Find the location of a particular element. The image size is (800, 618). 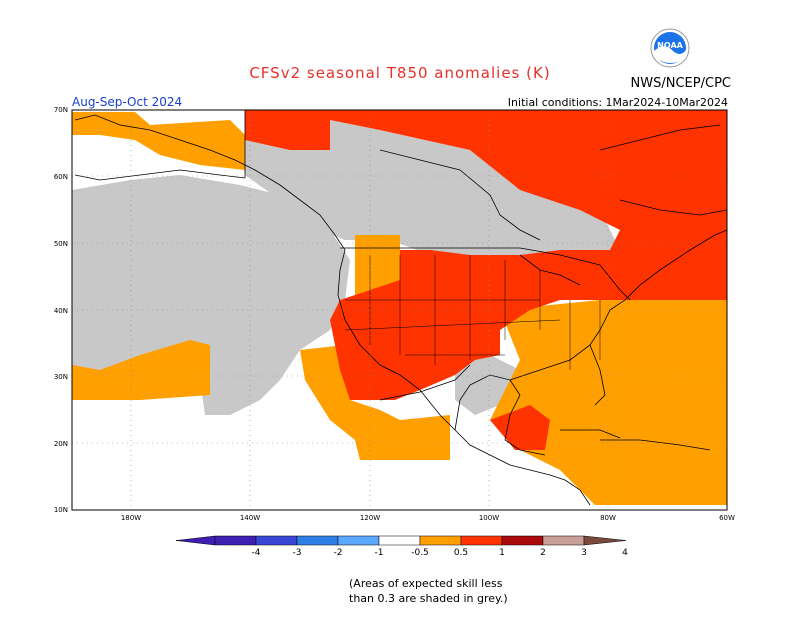

season-label: Aug-Sep-Oct 2024 is located at coordinates (127, 102).